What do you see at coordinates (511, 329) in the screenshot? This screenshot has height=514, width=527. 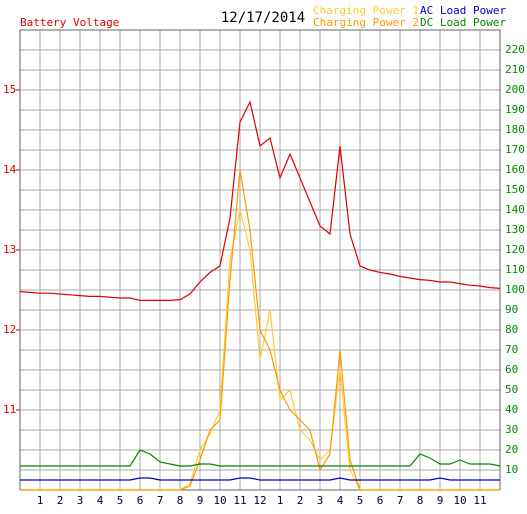 I see `y2-tick-label: 80` at bounding box center [511, 329].